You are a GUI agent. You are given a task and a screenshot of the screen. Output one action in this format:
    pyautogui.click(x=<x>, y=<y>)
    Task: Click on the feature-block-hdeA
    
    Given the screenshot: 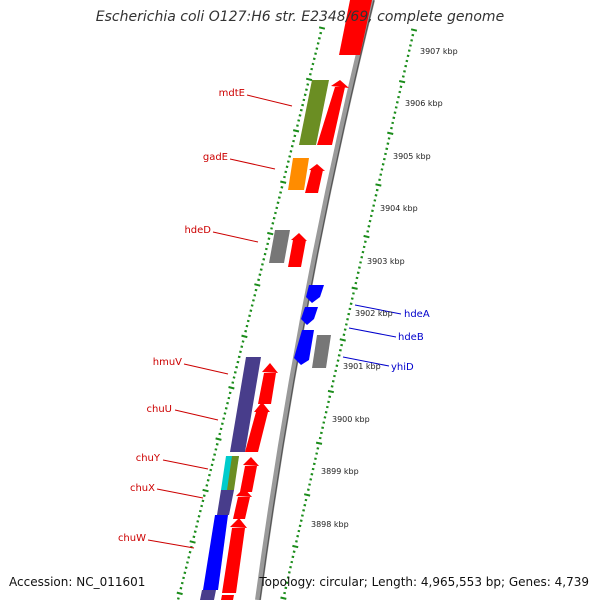 What is the action you would take?
    pyautogui.click(x=315, y=294)
    